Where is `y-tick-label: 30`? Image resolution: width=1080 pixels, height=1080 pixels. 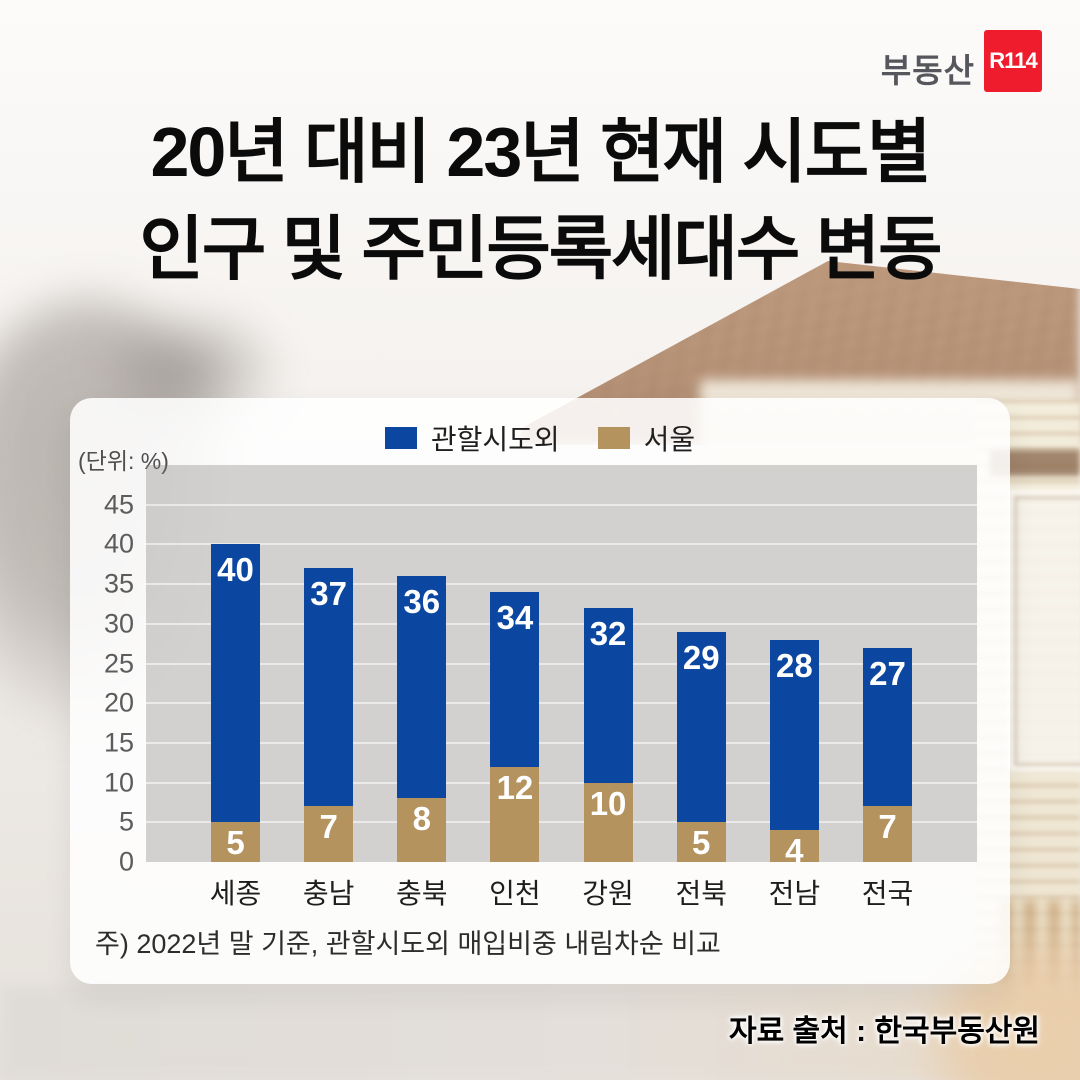
y-tick-label: 30 is located at coordinates (118, 623).